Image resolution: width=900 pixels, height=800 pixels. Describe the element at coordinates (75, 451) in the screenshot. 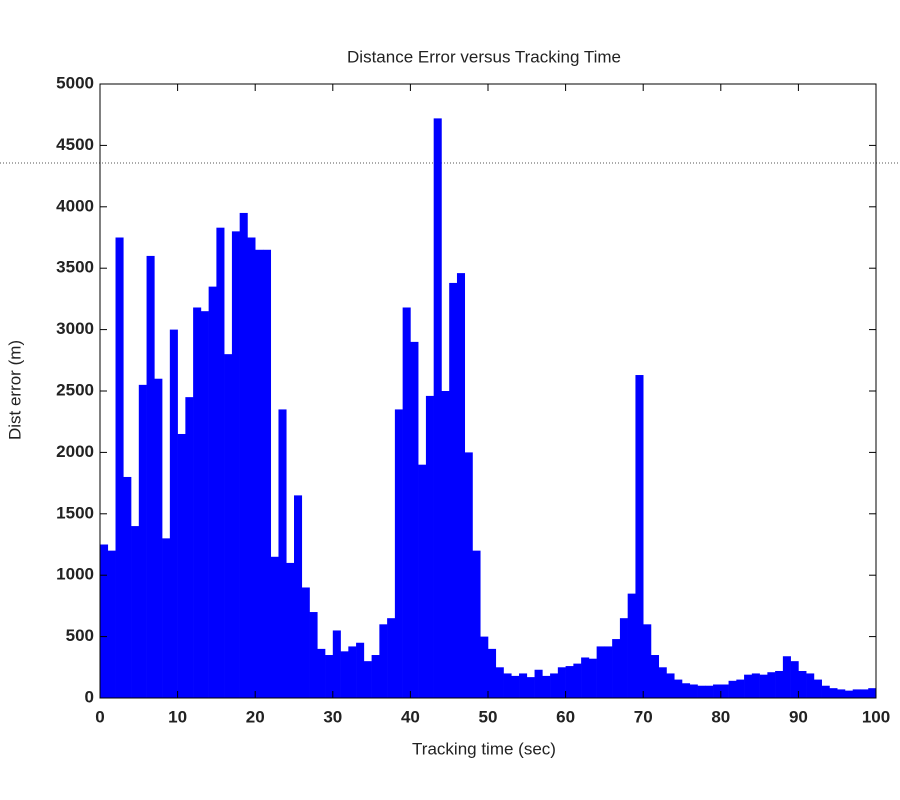

I see `y-tick-label: 2000` at that location.